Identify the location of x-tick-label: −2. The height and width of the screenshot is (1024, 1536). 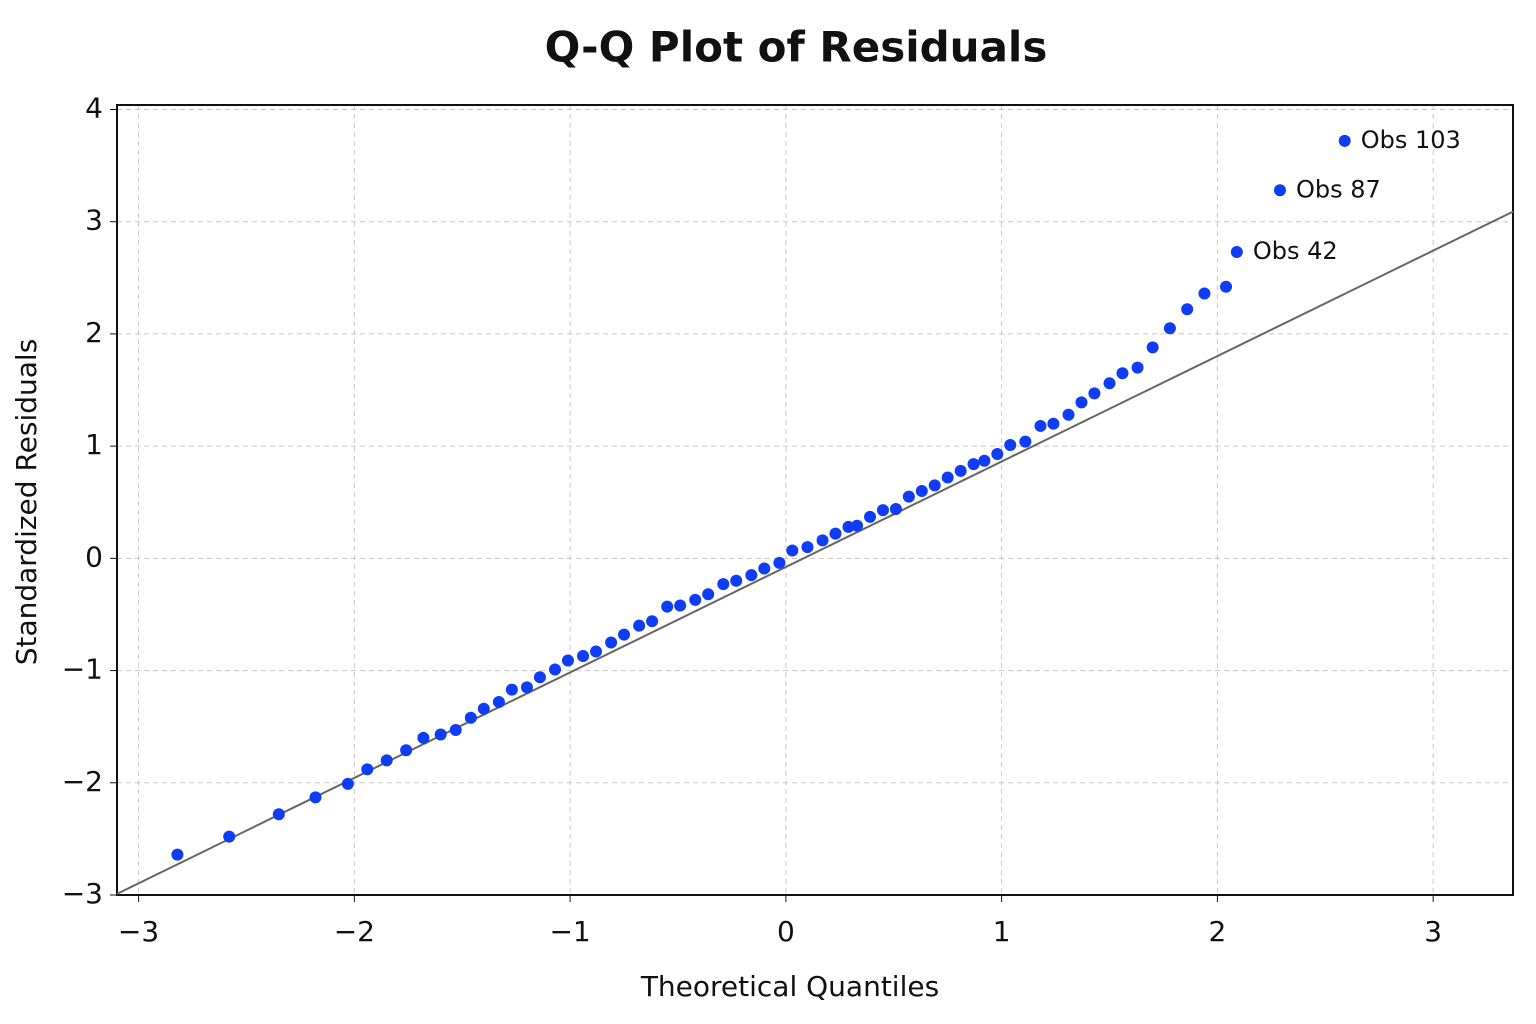
(354, 931).